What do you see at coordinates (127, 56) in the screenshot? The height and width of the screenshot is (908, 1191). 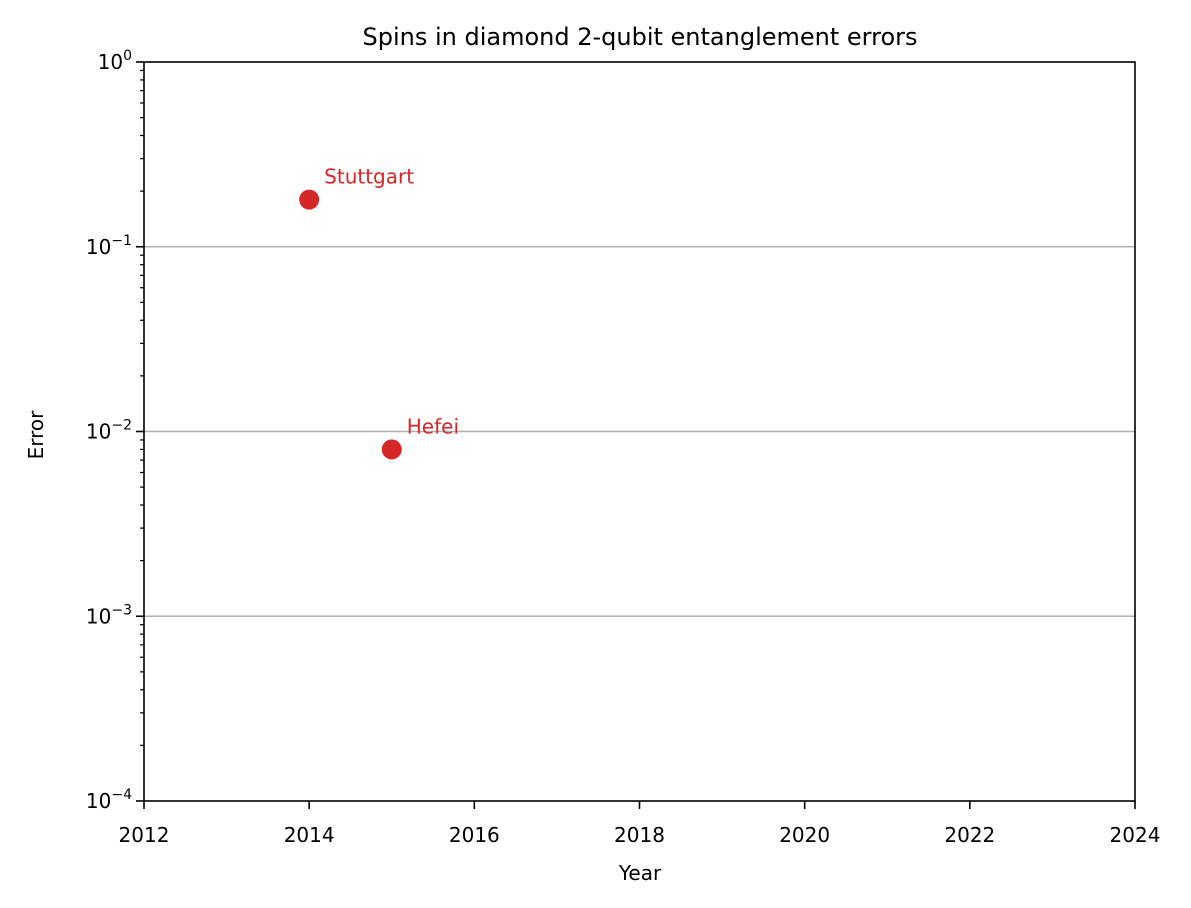 I see `y-tick-exponent: 0` at bounding box center [127, 56].